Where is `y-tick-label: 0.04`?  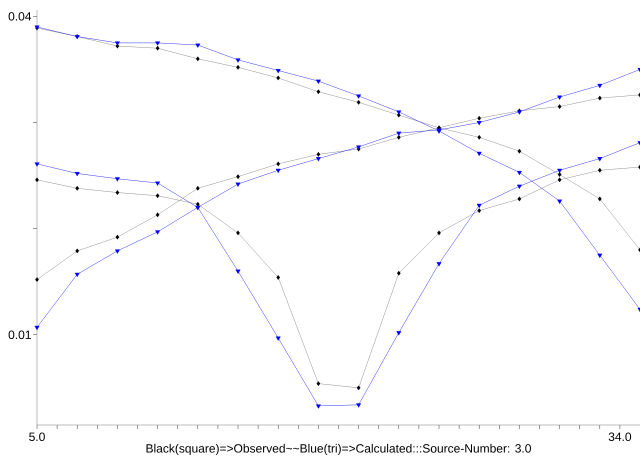 y-tick-label: 0.04 is located at coordinates (20, 16).